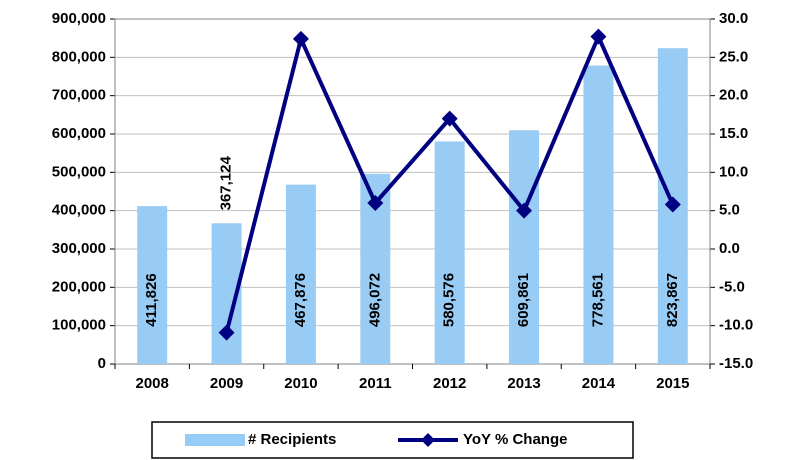  I want to click on bar-value-label: 609,861, so click(523, 300).